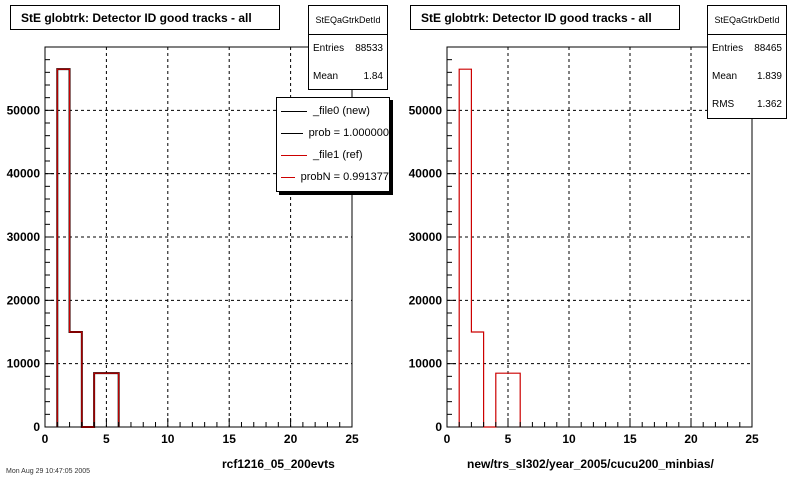 The height and width of the screenshot is (480, 800). What do you see at coordinates (348, 77) in the screenshot?
I see `stats-row-mean: Mean 1.84` at bounding box center [348, 77].